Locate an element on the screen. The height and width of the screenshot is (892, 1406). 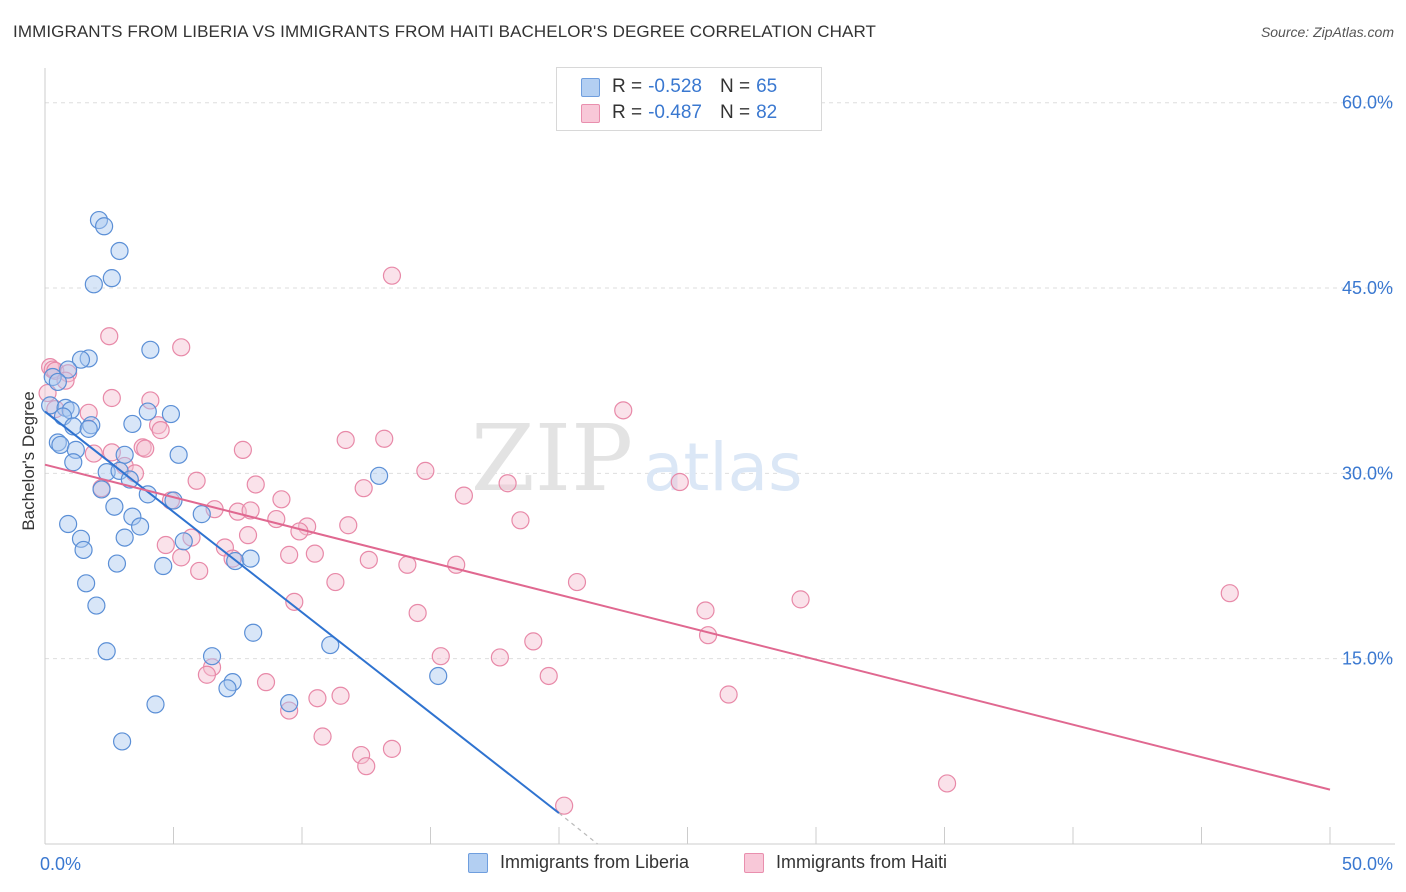
legend-row-liberia: R = -0.528 N = 65 is located at coordinates (679, 87).